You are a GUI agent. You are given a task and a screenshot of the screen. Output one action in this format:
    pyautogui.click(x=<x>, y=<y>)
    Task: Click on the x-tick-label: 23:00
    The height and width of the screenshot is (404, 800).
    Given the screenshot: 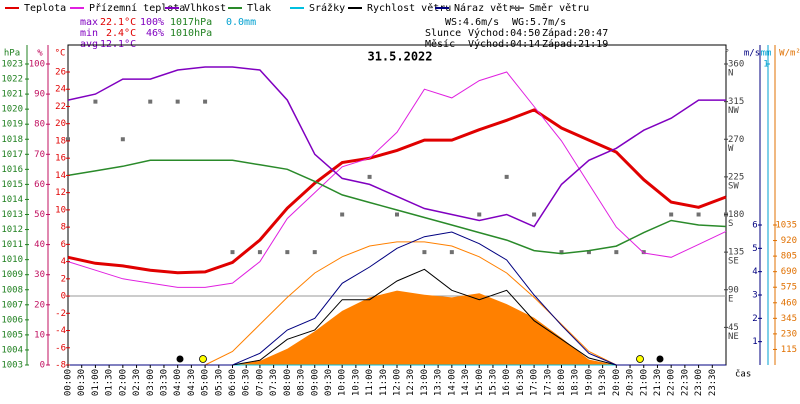 What is the action you would take?
    pyautogui.click(x=699, y=382)
    